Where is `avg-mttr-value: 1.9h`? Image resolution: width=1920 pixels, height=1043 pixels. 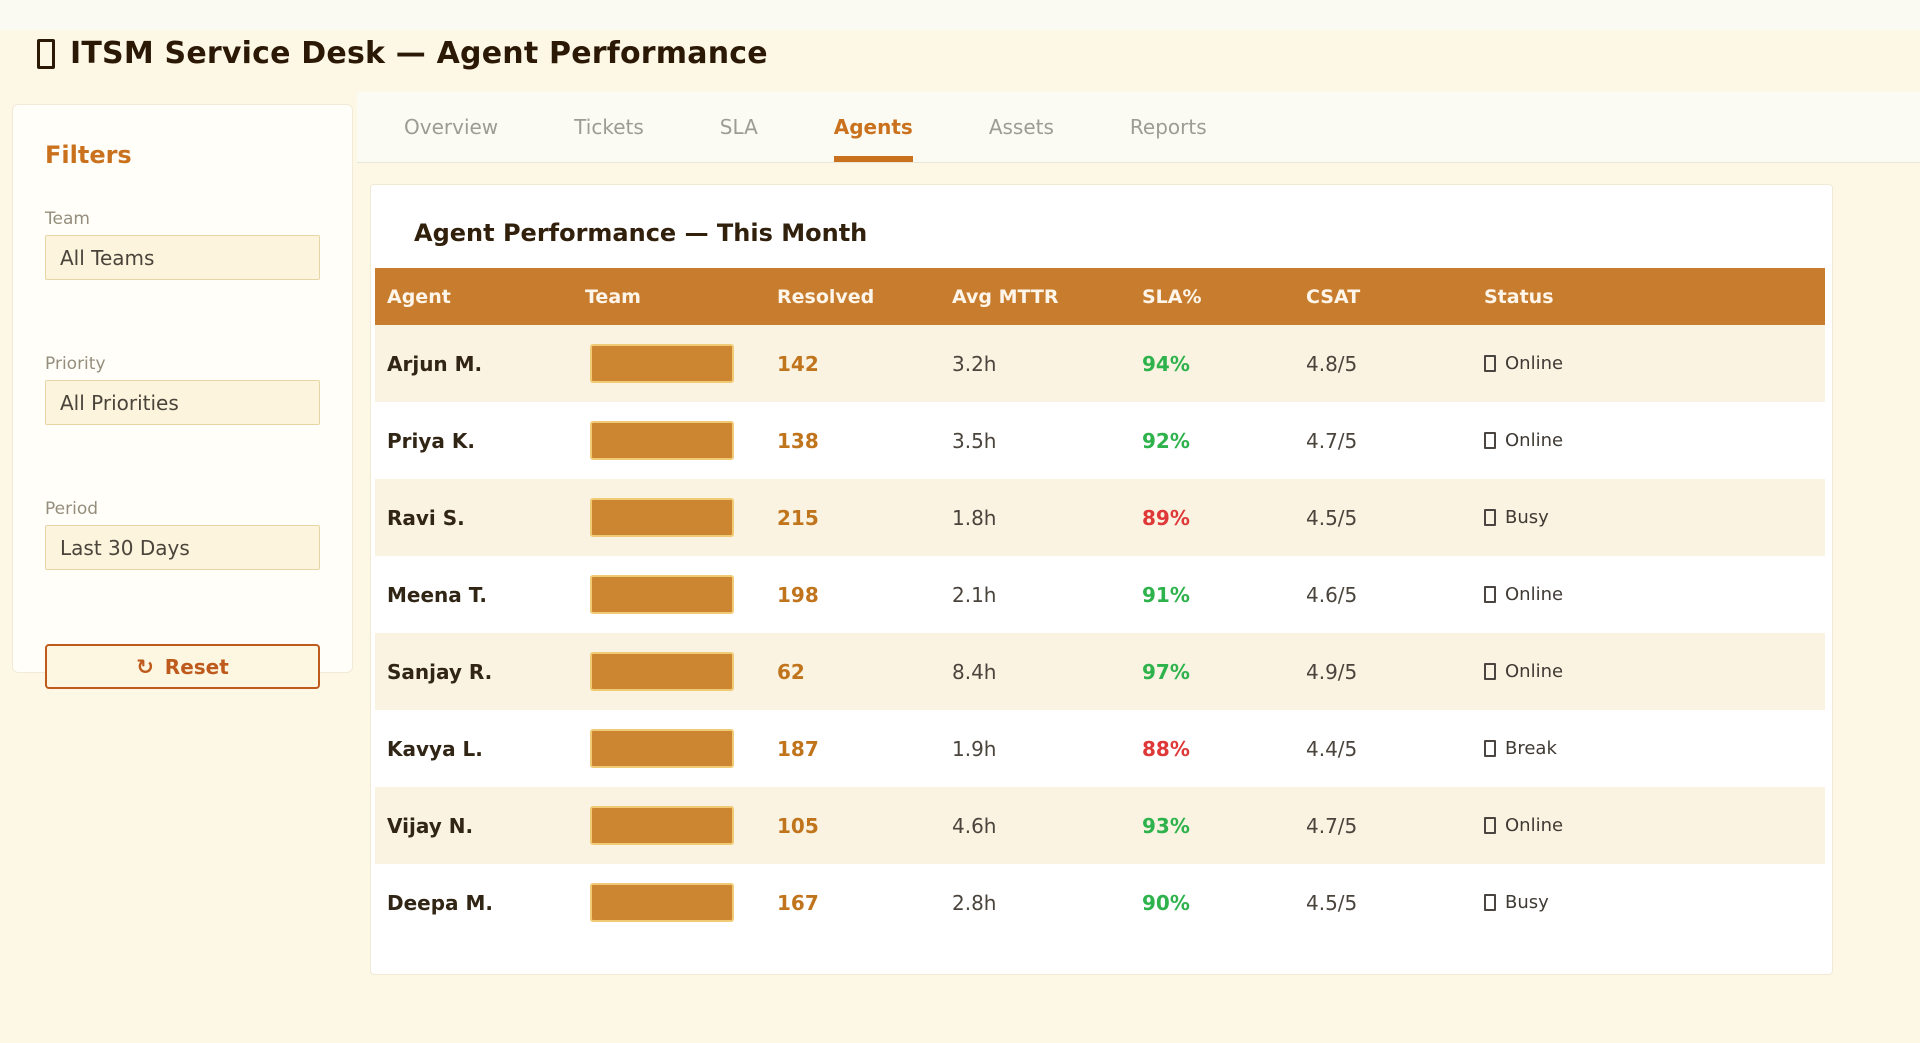 avg-mttr-value: 1.9h is located at coordinates (974, 748).